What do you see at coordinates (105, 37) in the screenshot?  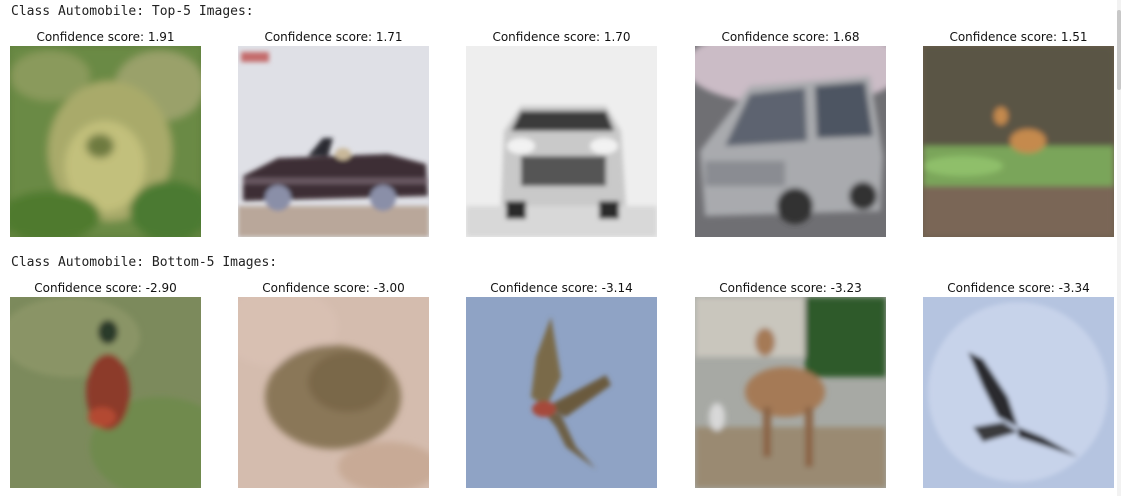 I see `score-label: Confidence score: 1.91` at bounding box center [105, 37].